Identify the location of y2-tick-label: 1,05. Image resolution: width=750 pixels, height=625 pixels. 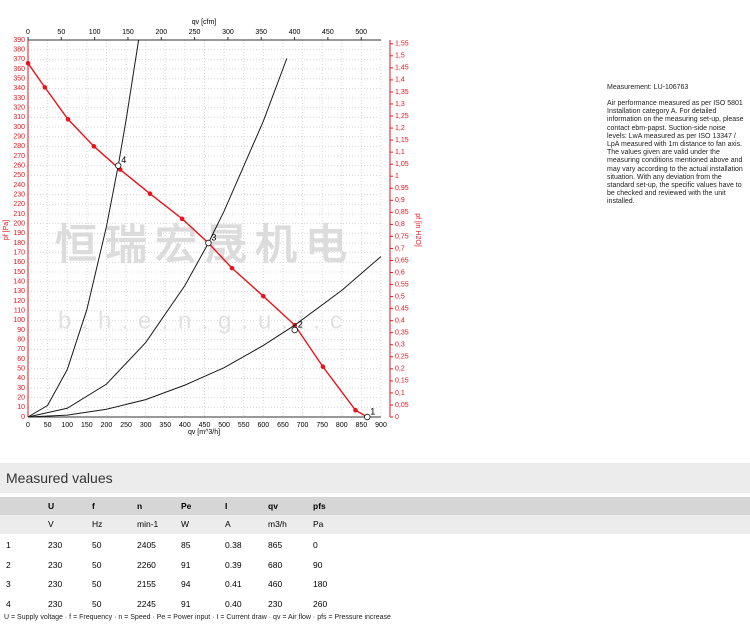
(402, 164).